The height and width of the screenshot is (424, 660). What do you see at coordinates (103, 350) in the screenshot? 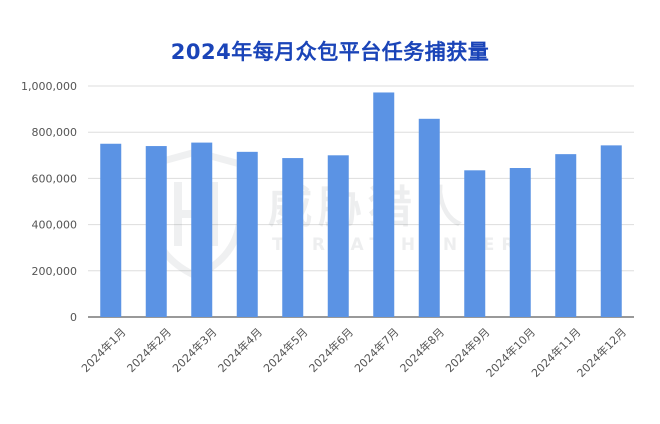
I see `x-tick-label: 2024年1月` at bounding box center [103, 350].